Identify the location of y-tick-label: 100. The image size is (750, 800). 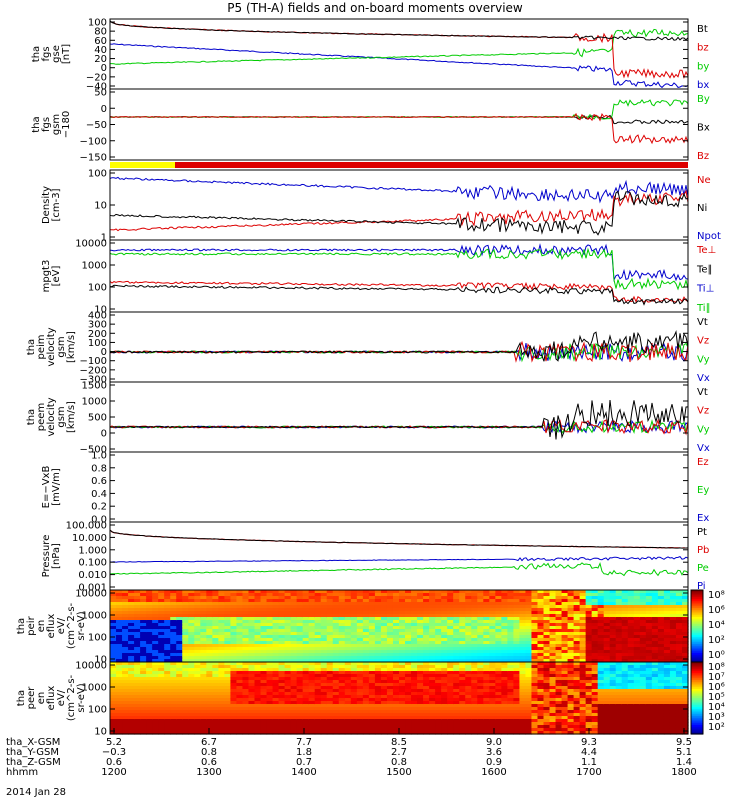
(97, 23).